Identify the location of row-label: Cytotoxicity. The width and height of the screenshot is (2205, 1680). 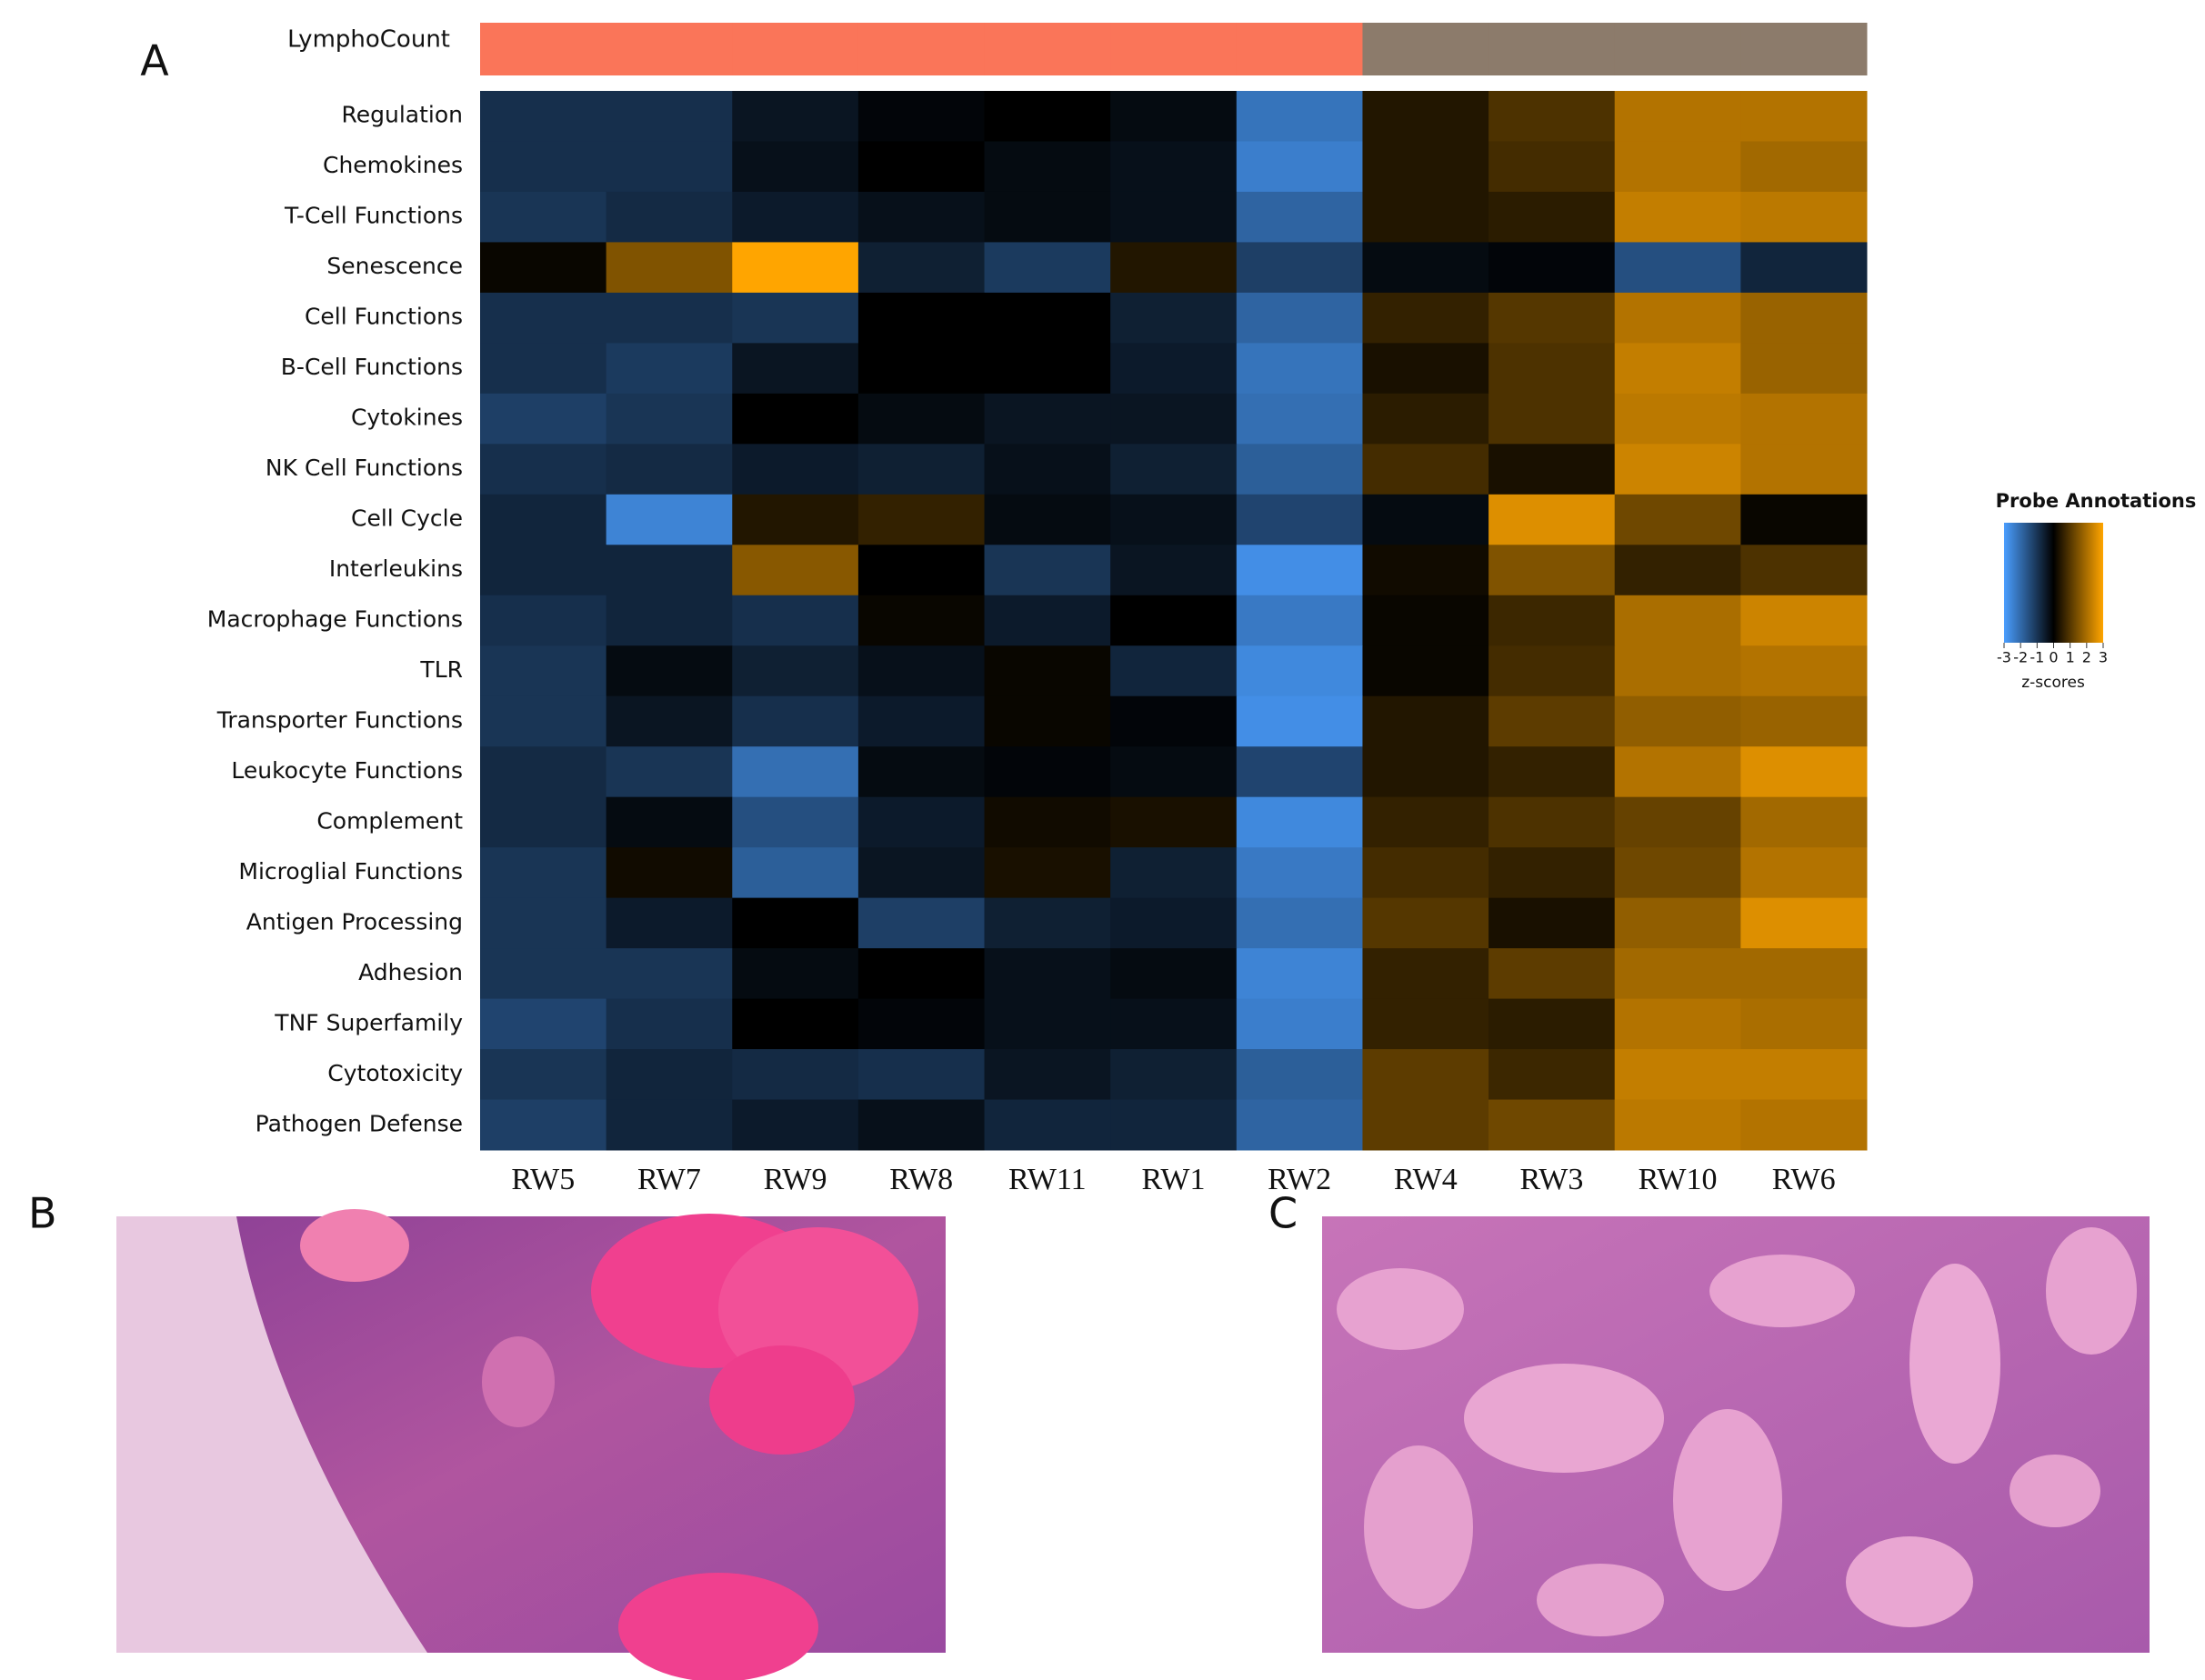
(395, 1073).